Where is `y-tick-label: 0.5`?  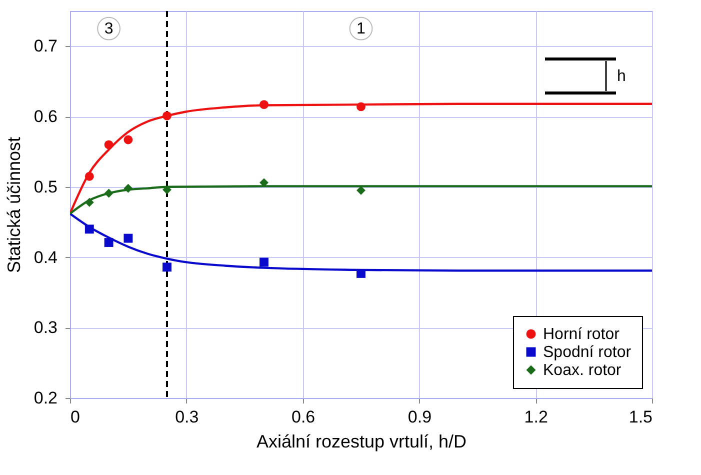
y-tick-label: 0.5 is located at coordinates (46, 186).